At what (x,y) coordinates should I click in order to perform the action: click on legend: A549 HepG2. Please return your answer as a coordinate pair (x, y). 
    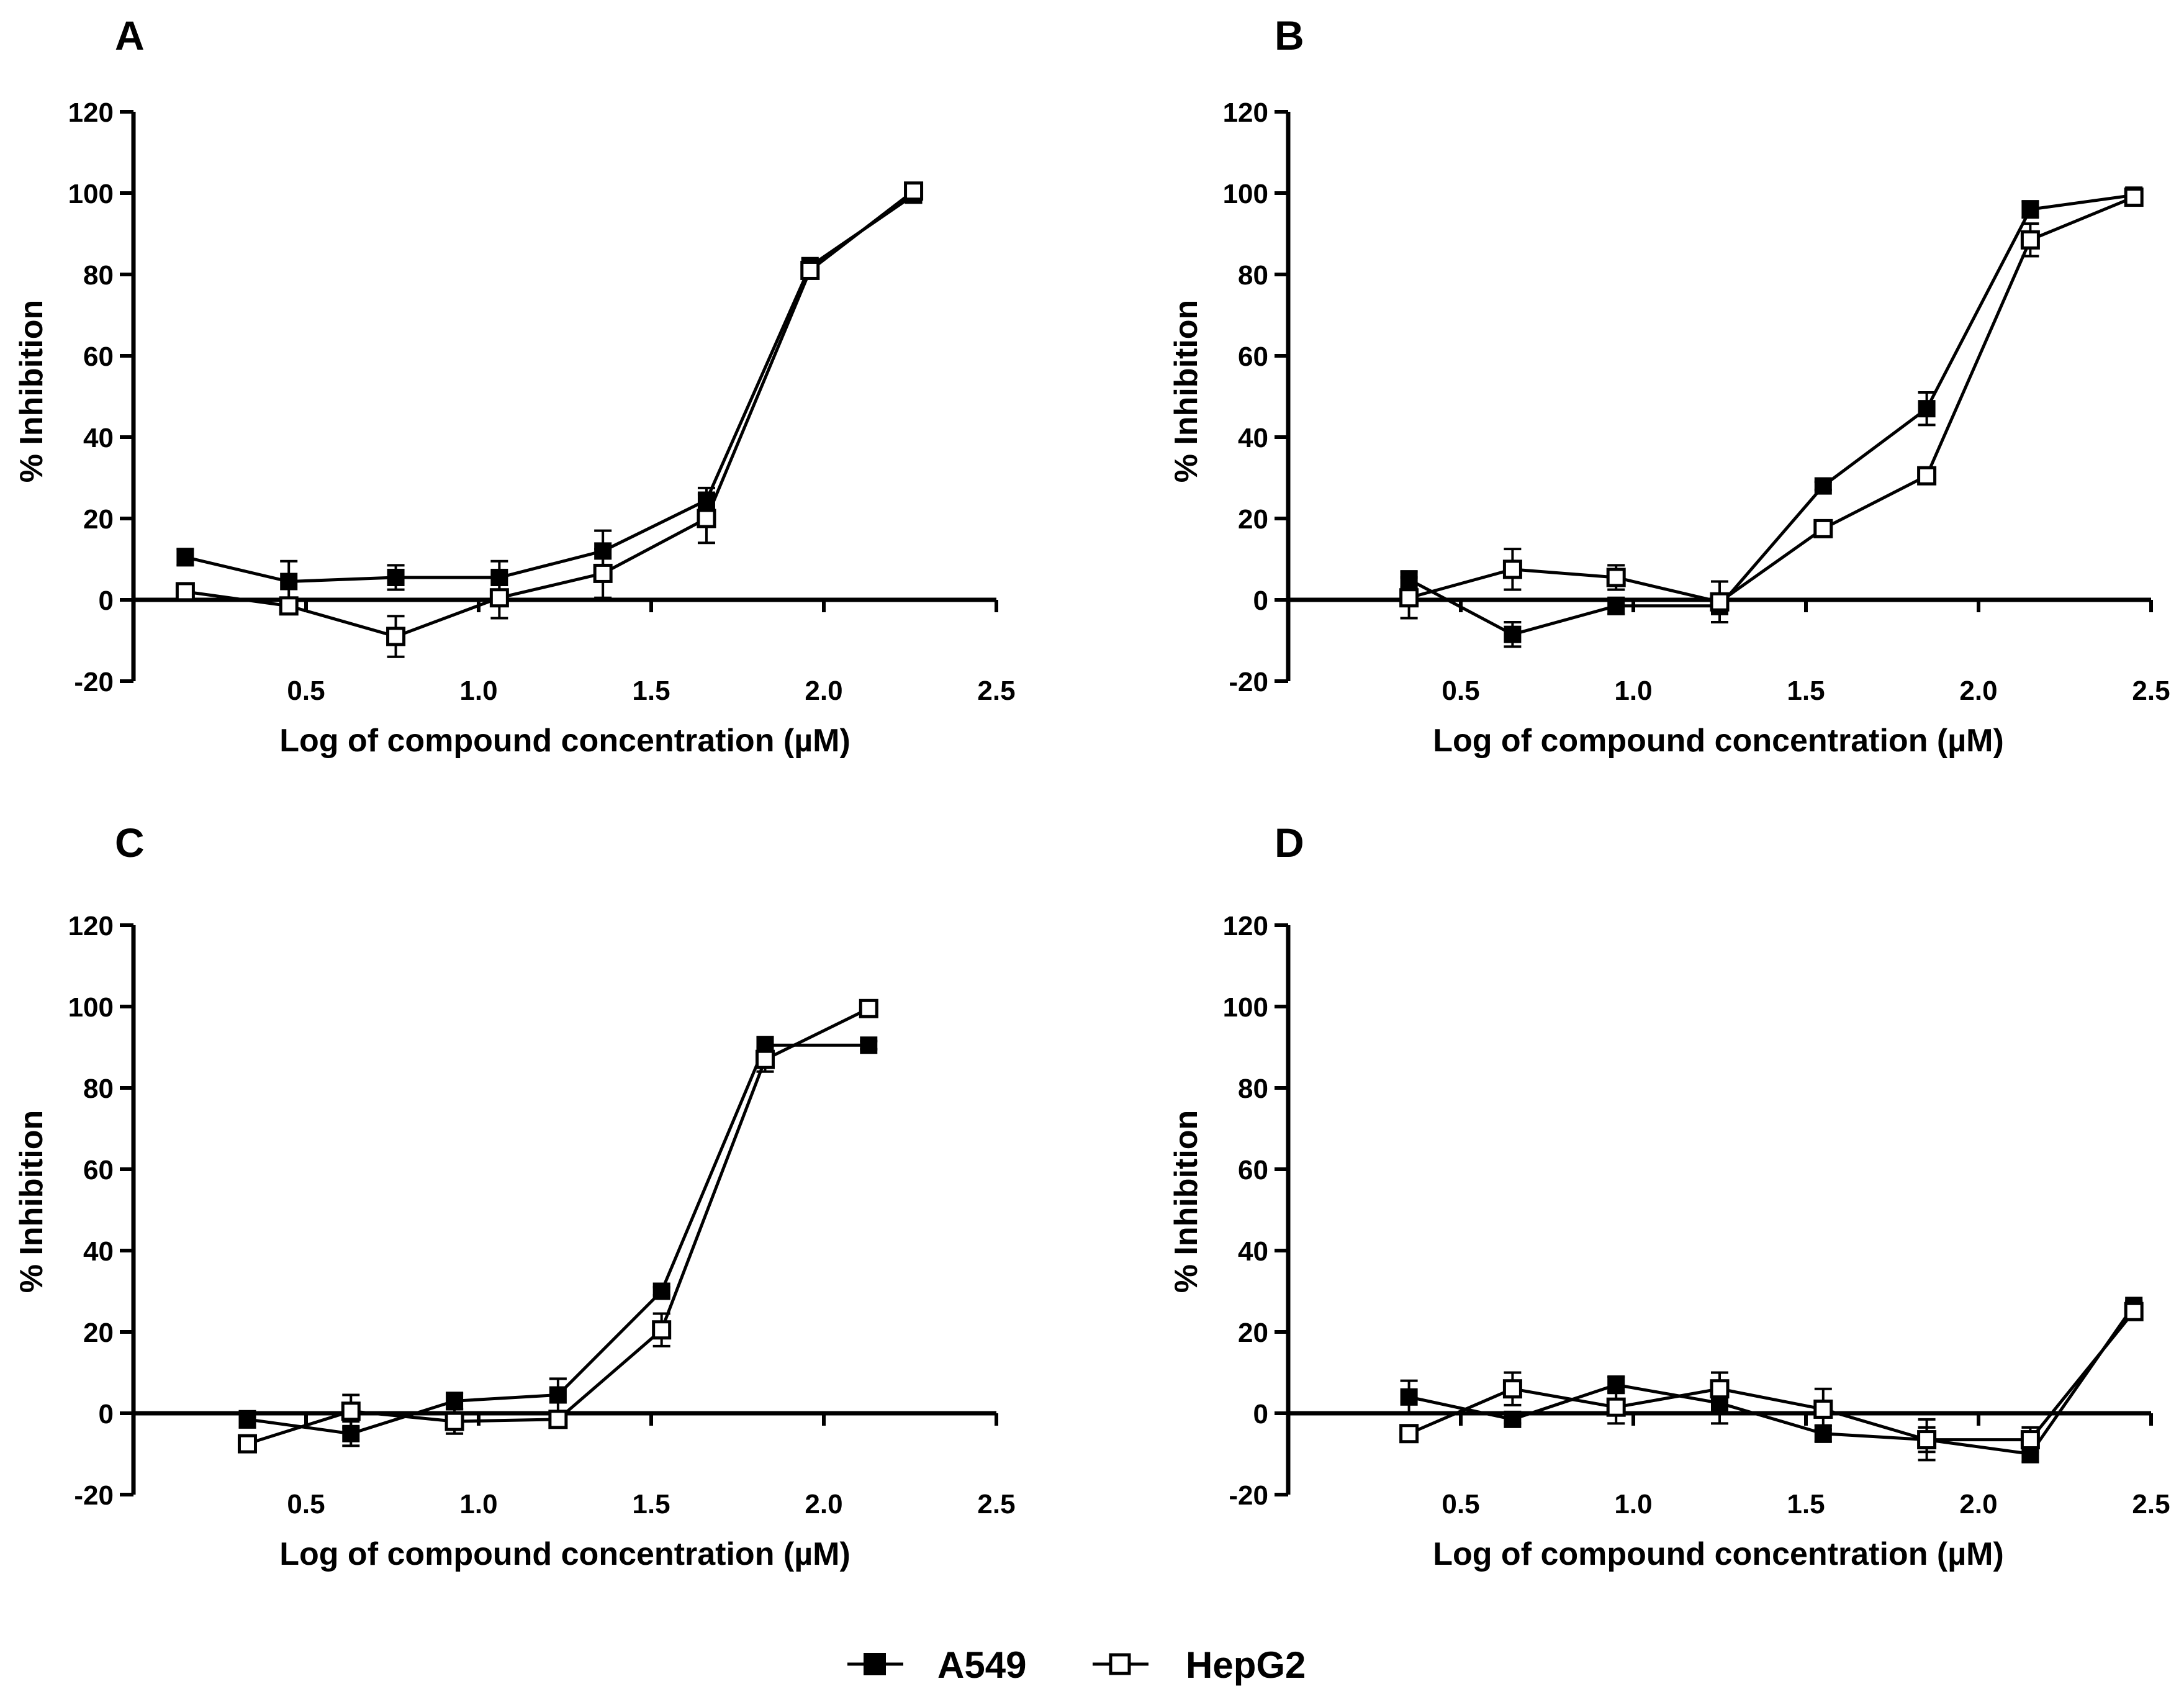
    Looking at the image, I should click on (1076, 1665).